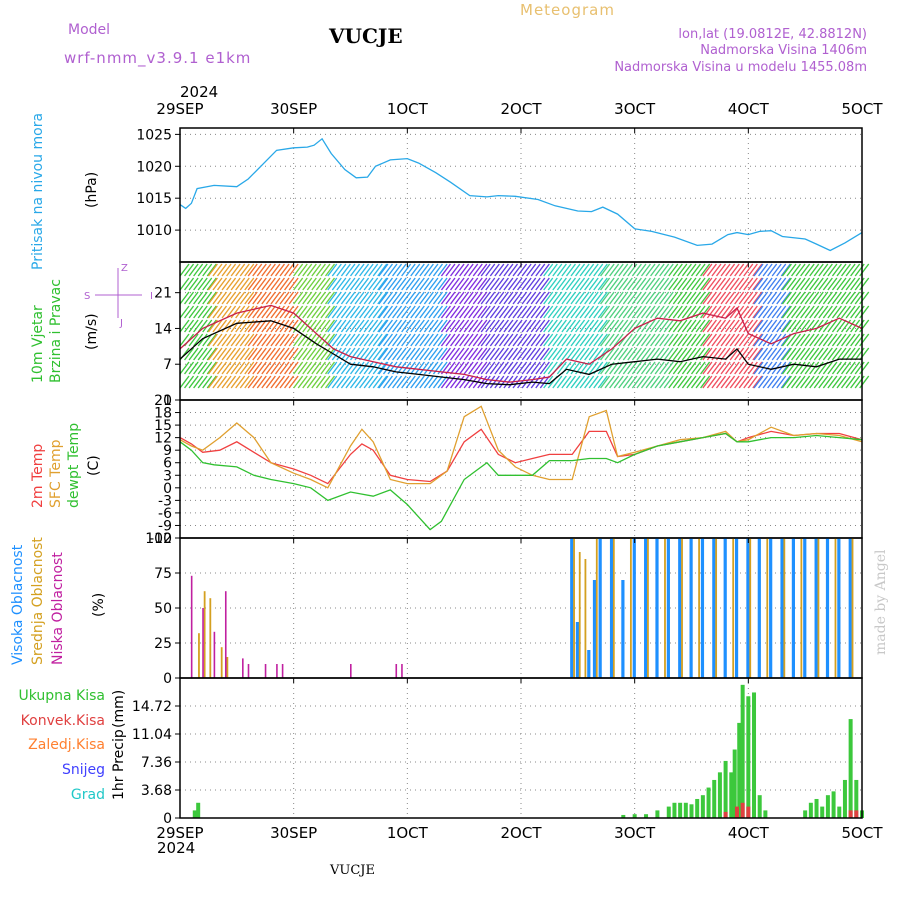 The width and height of the screenshot is (900, 900). What do you see at coordinates (214, 654) in the screenshot?
I see `cloud-bar-low` at bounding box center [214, 654].